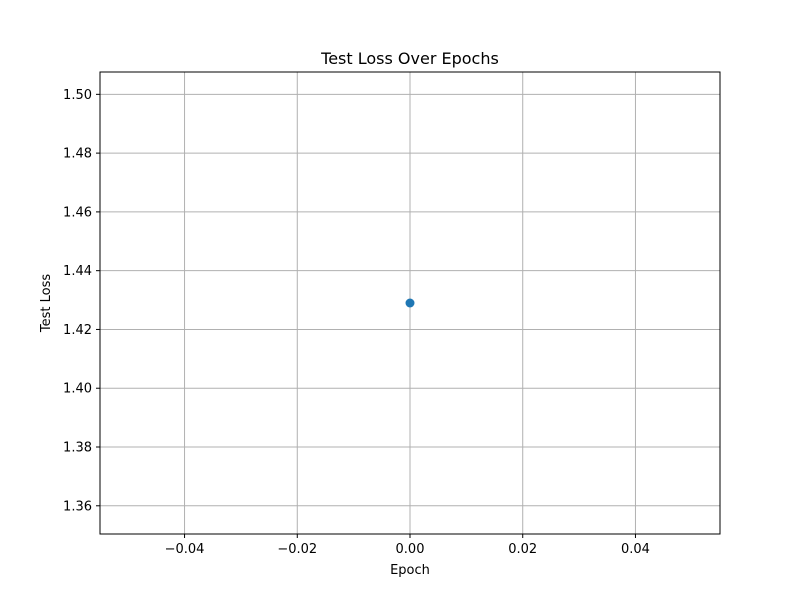  What do you see at coordinates (409, 58) in the screenshot?
I see `chart-title: Test Loss Over Epochs` at bounding box center [409, 58].